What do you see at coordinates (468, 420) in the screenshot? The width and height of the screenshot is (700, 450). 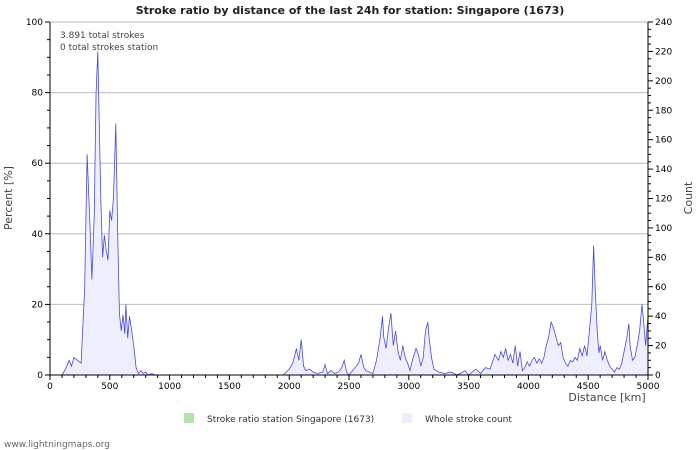 I see `legend-label-stroke-count: Whole stroke count` at bounding box center [468, 420].